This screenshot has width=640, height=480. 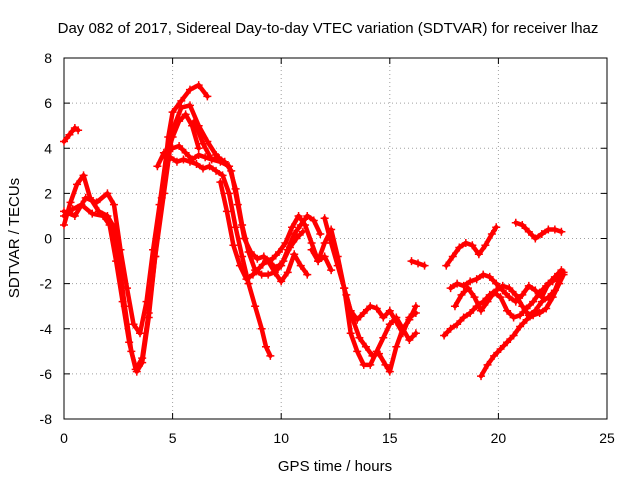 I want to click on x-tick-label: 25, so click(x=607, y=438).